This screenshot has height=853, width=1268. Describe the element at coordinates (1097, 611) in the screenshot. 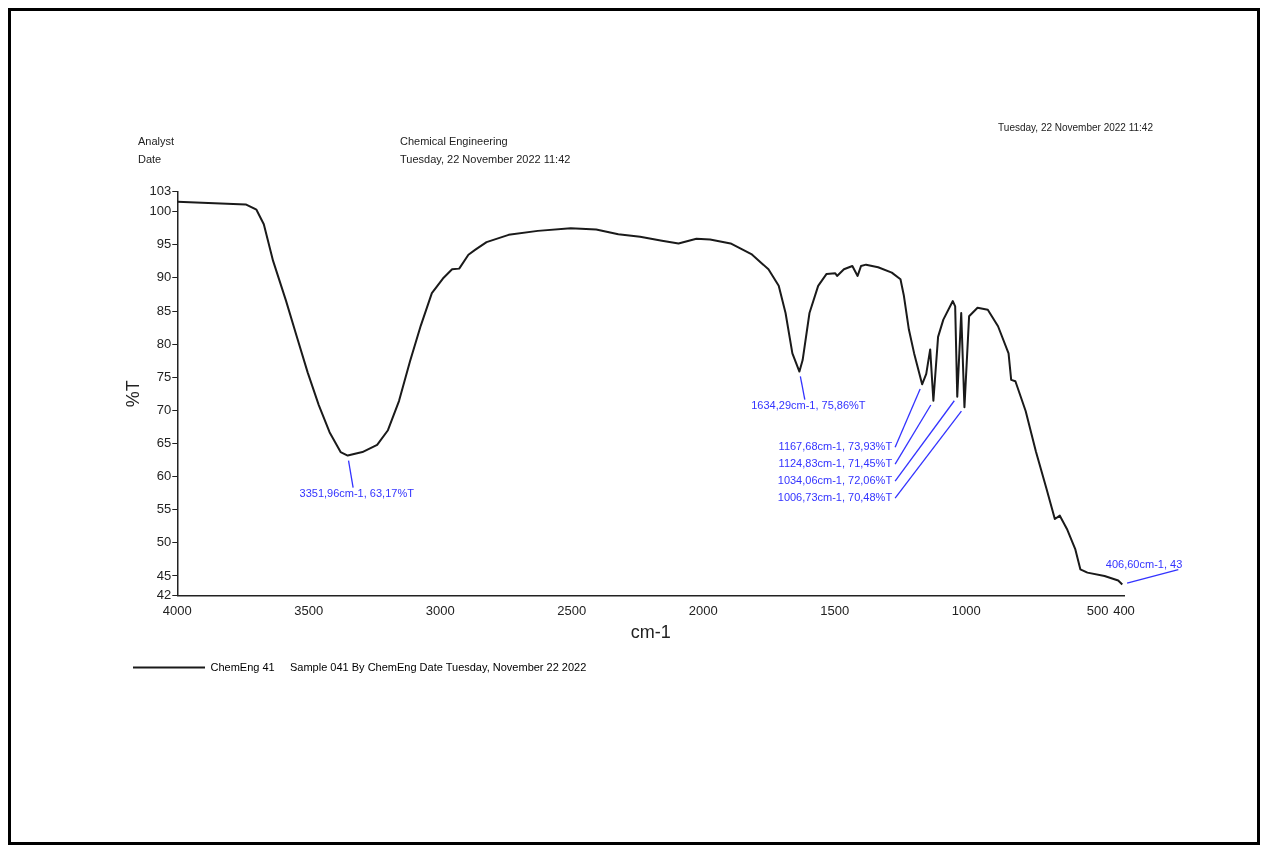

I see `x-tick-label: 500` at that location.